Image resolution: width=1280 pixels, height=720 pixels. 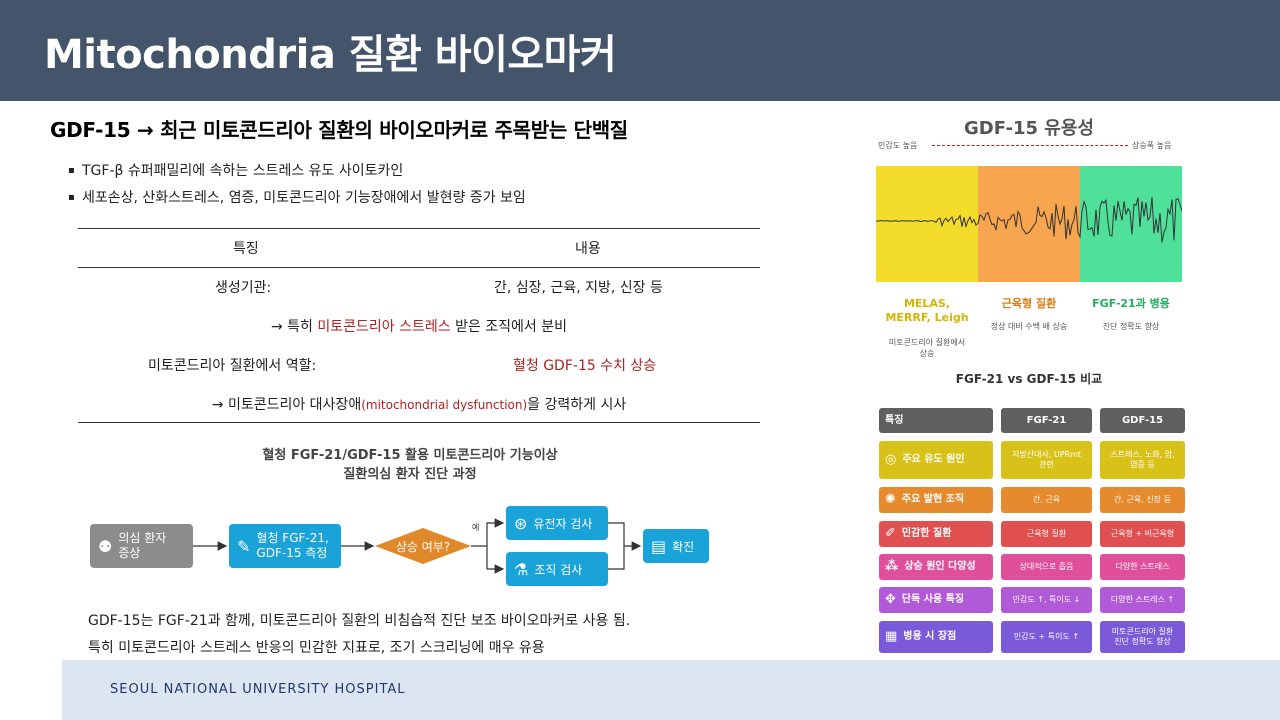 What do you see at coordinates (659, 546) in the screenshot?
I see `document-check-icon: ▤` at bounding box center [659, 546].